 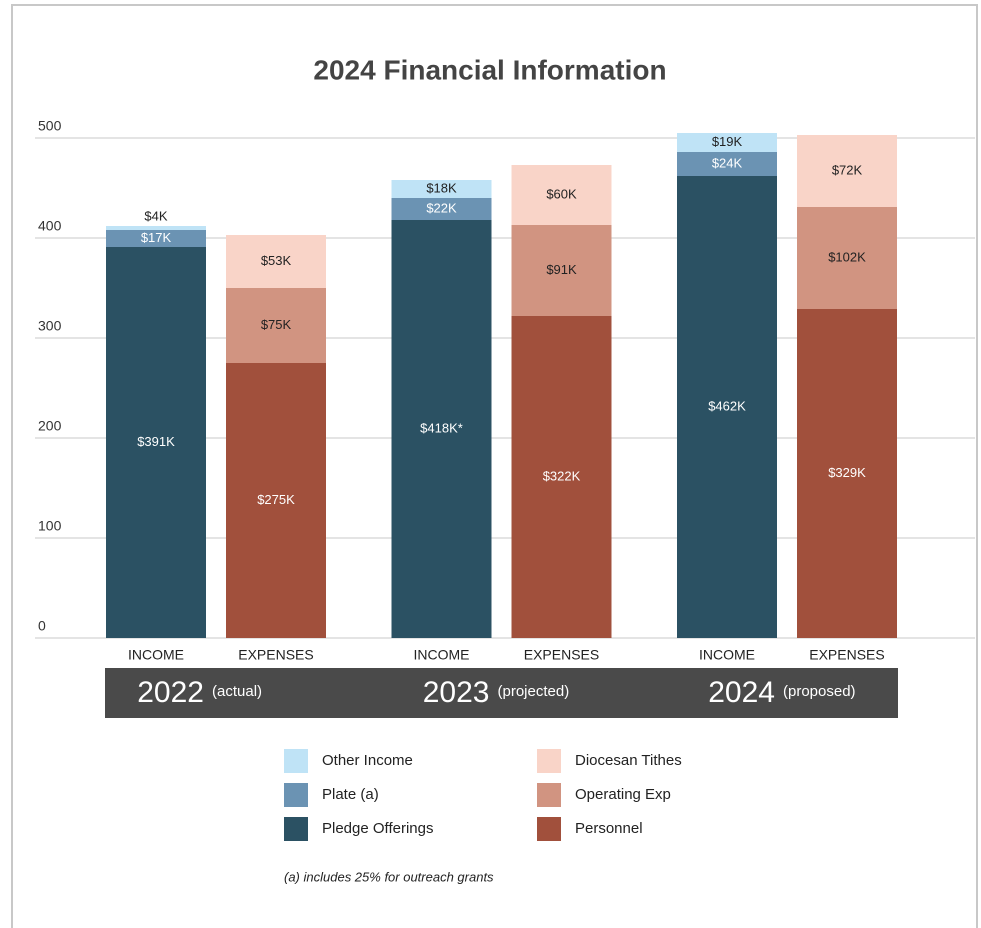 I want to click on data-label: $462K, so click(x=727, y=405).